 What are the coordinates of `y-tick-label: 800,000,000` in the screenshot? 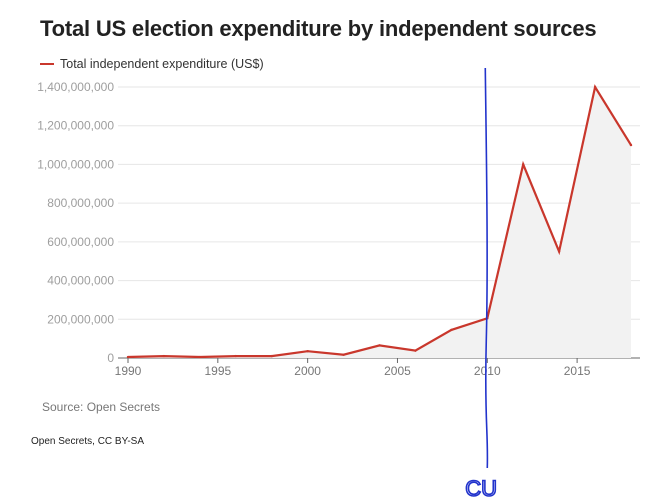 It's located at (80, 203).